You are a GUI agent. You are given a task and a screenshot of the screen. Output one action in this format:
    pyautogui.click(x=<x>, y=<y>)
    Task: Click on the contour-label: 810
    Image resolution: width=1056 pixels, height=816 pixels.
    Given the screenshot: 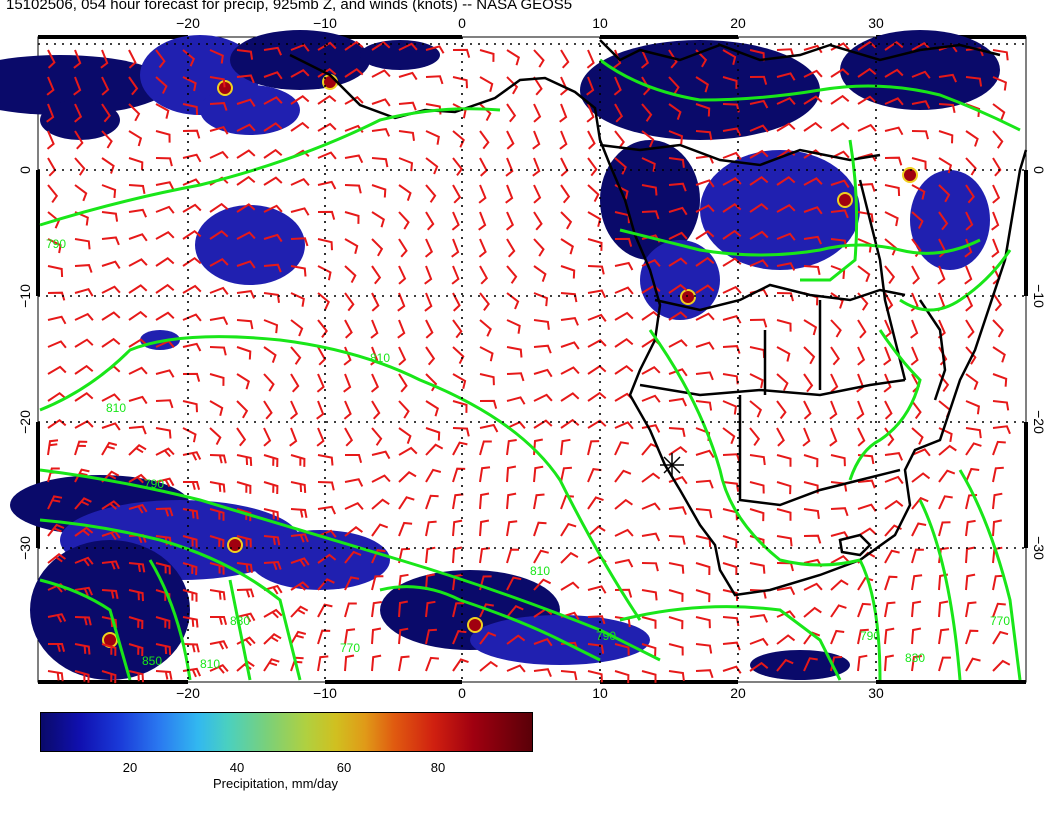 What is the action you would take?
    pyautogui.click(x=540, y=571)
    